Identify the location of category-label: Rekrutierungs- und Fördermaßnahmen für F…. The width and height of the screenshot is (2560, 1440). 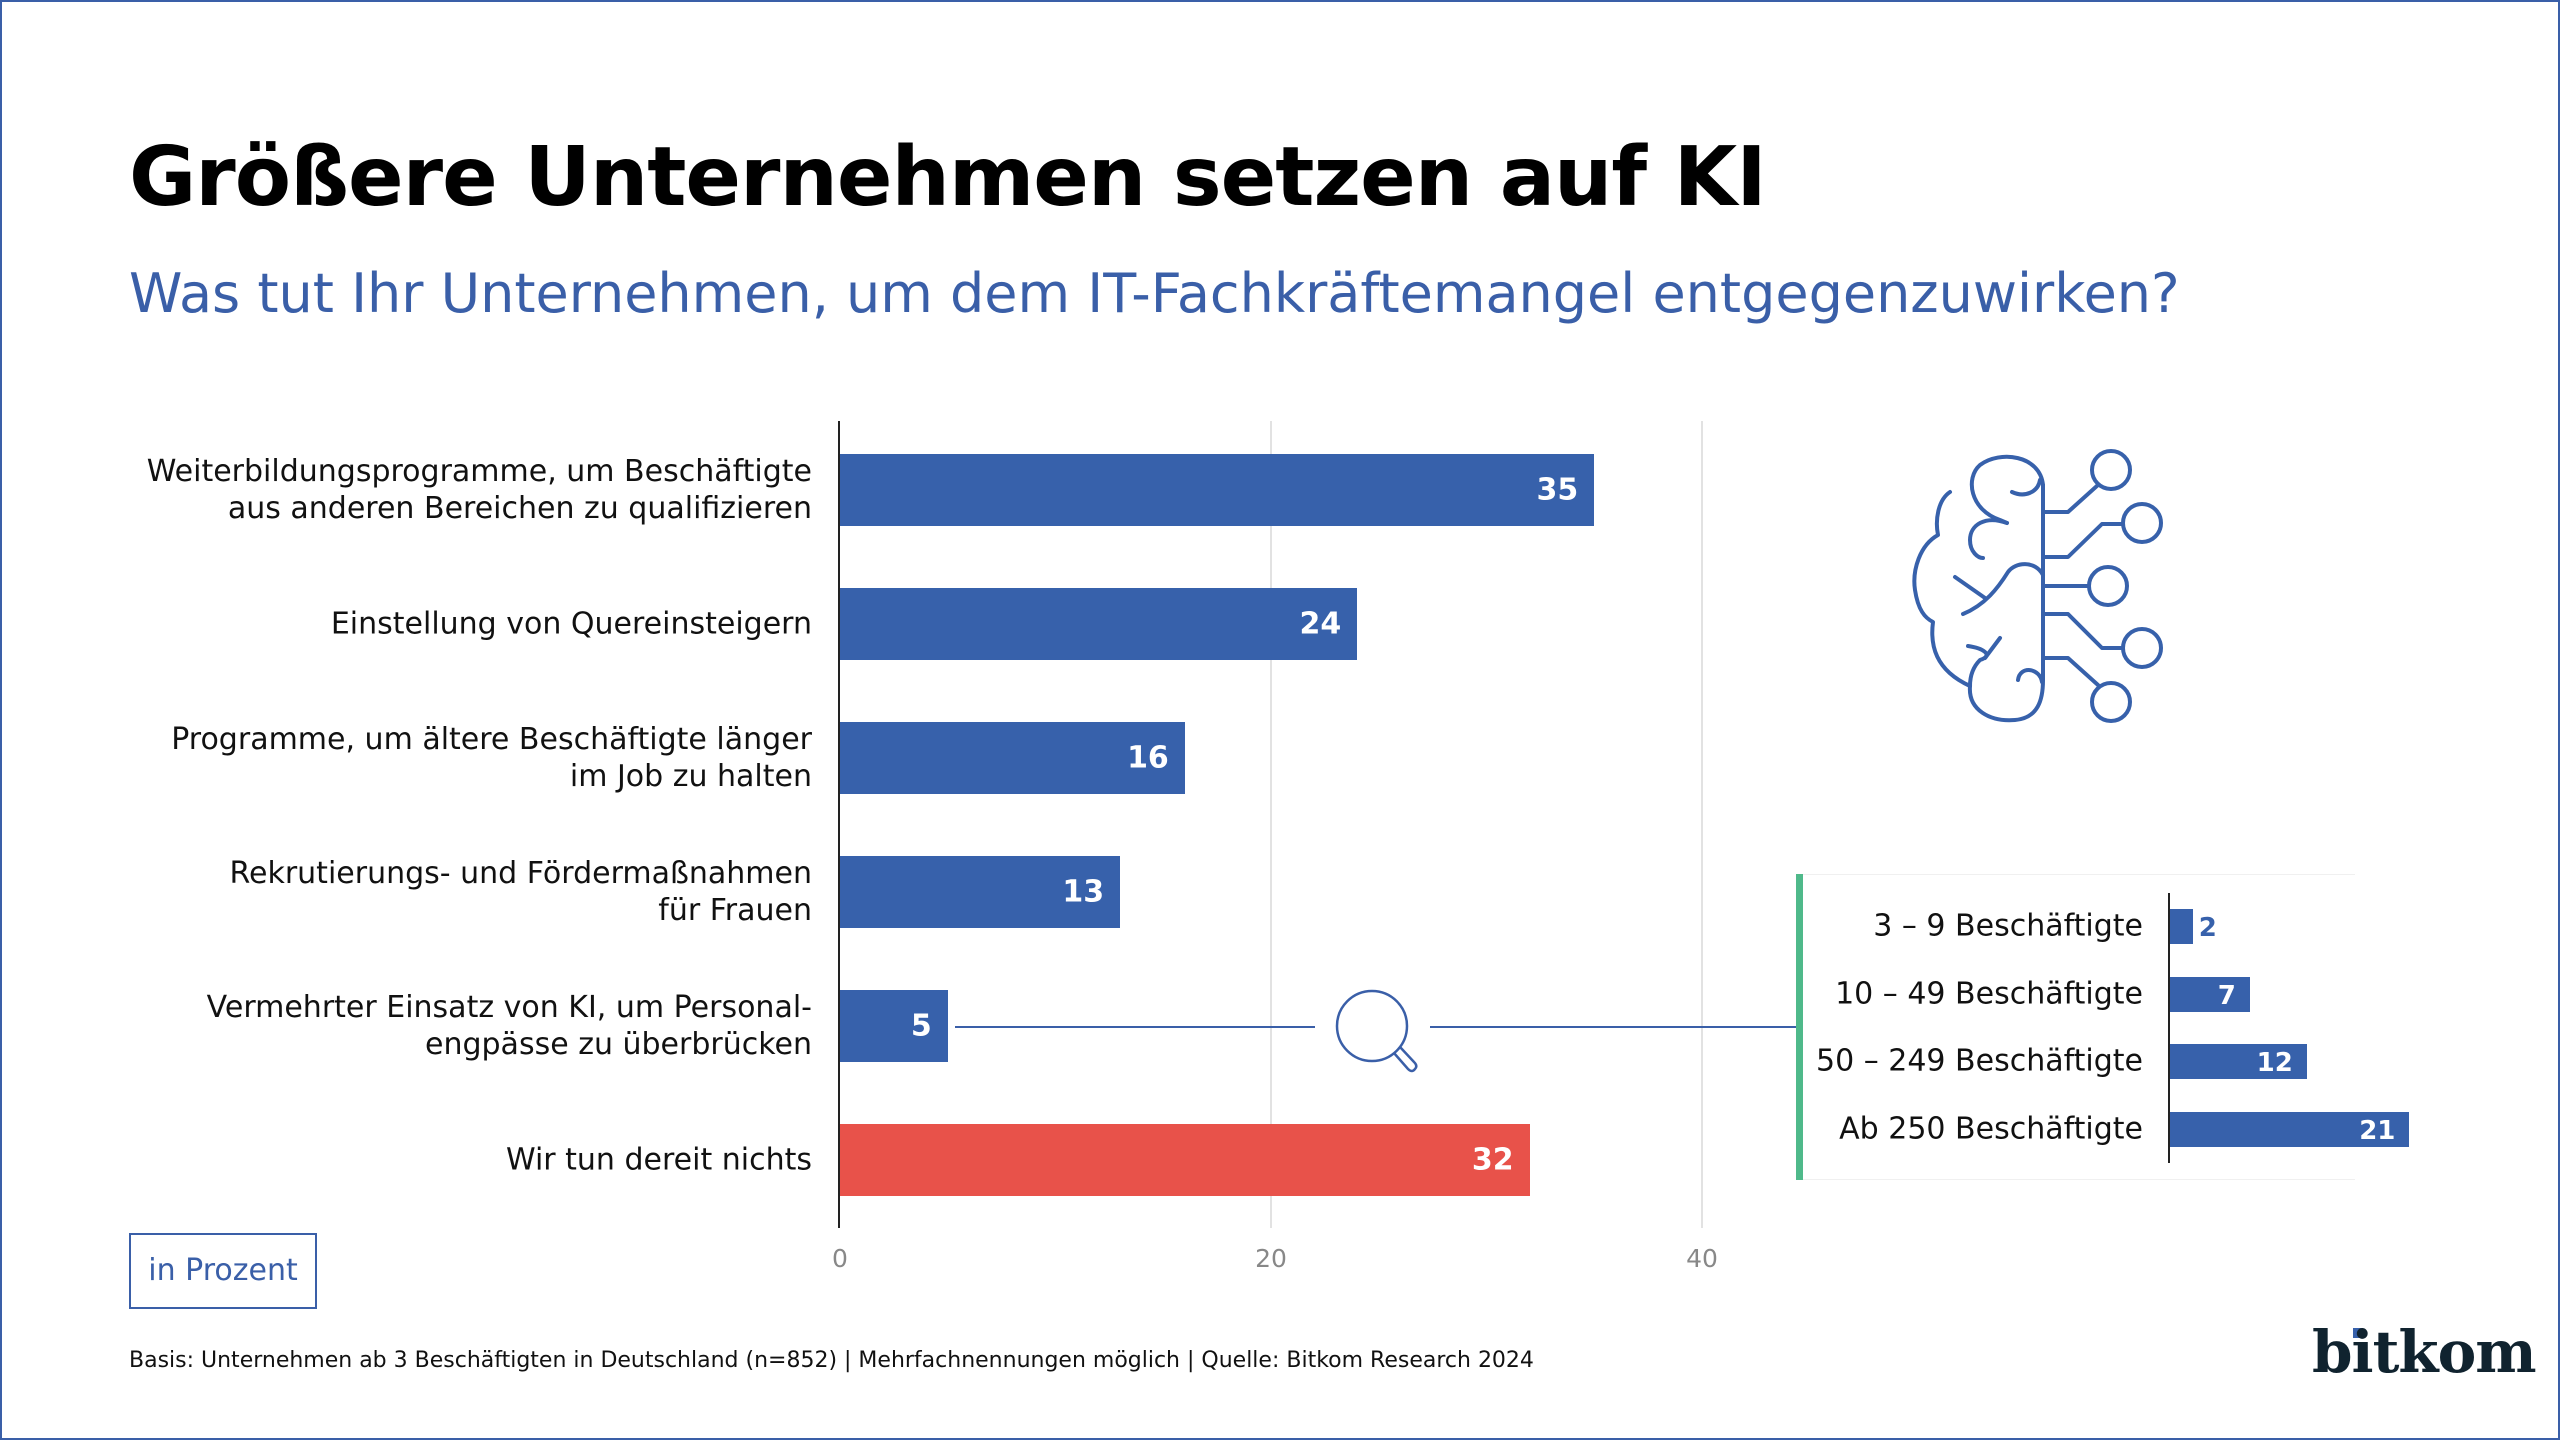
(521, 892).